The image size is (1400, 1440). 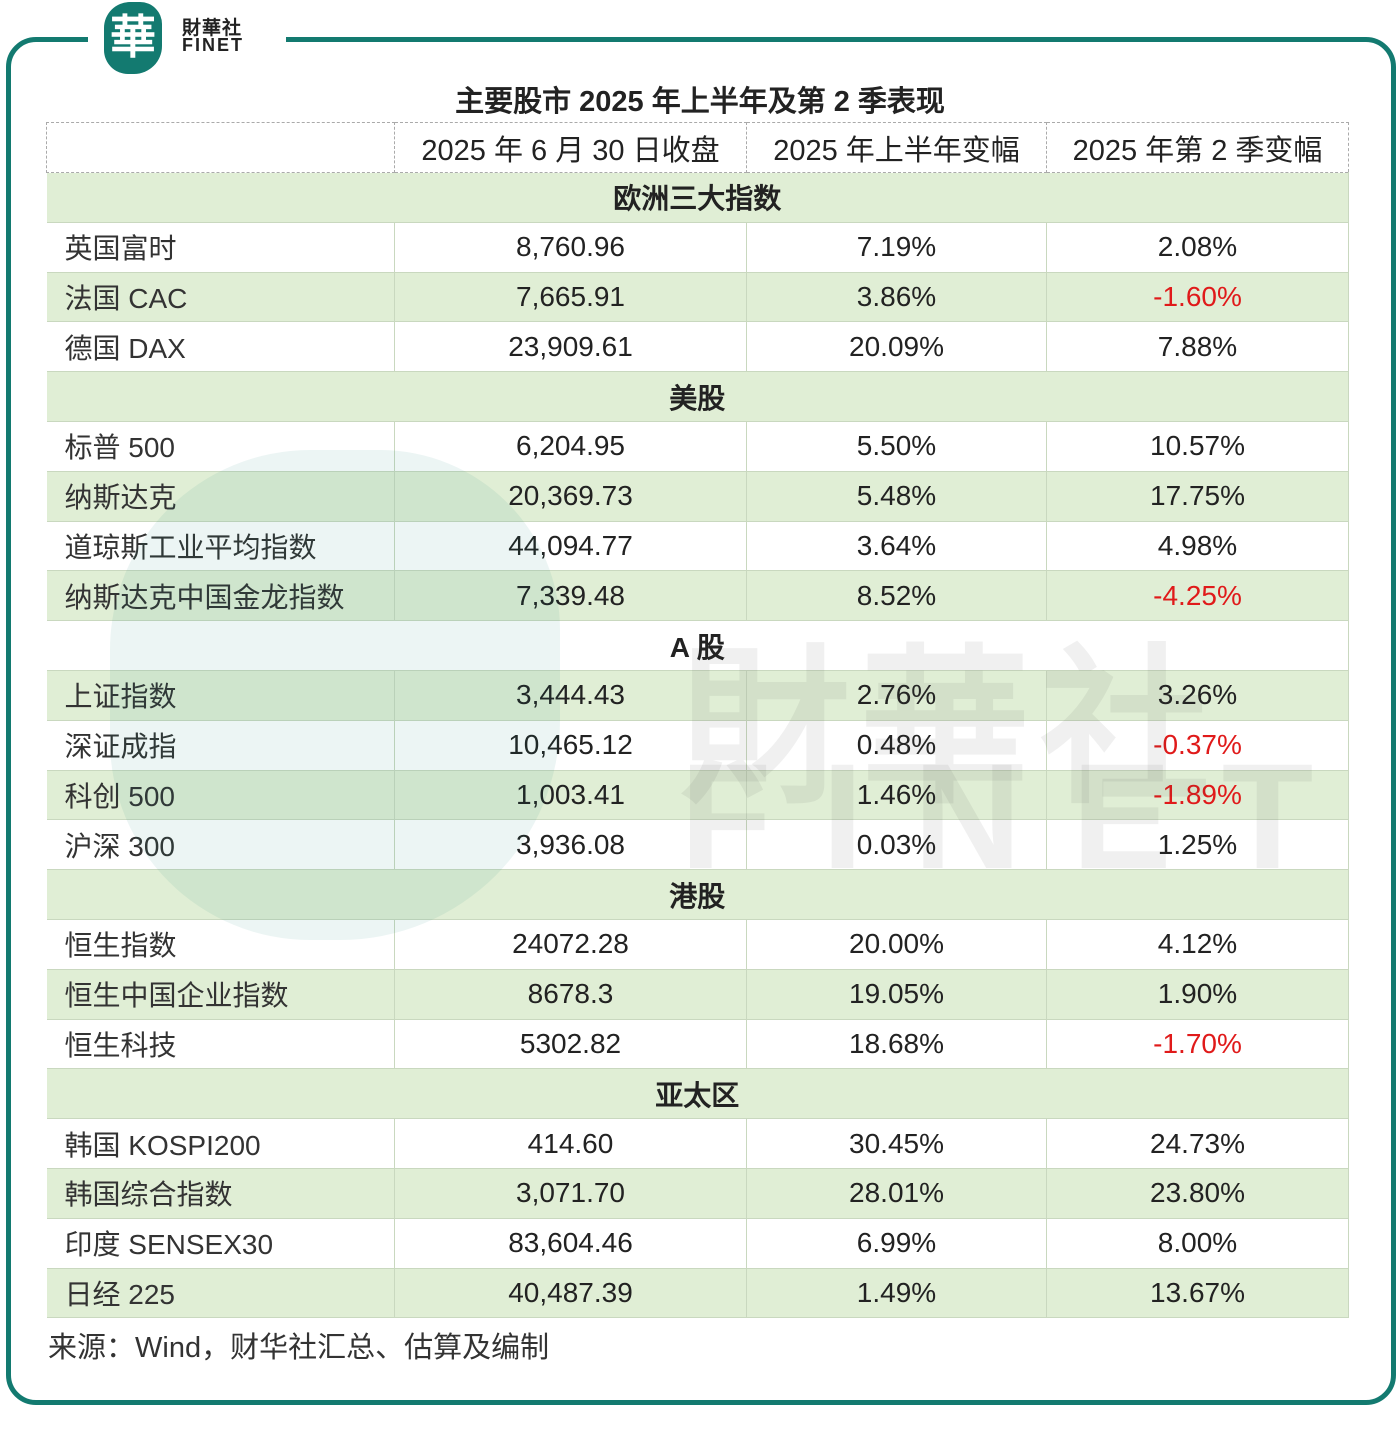 I want to click on index-name: 德国 DAX, so click(x=220, y=347).